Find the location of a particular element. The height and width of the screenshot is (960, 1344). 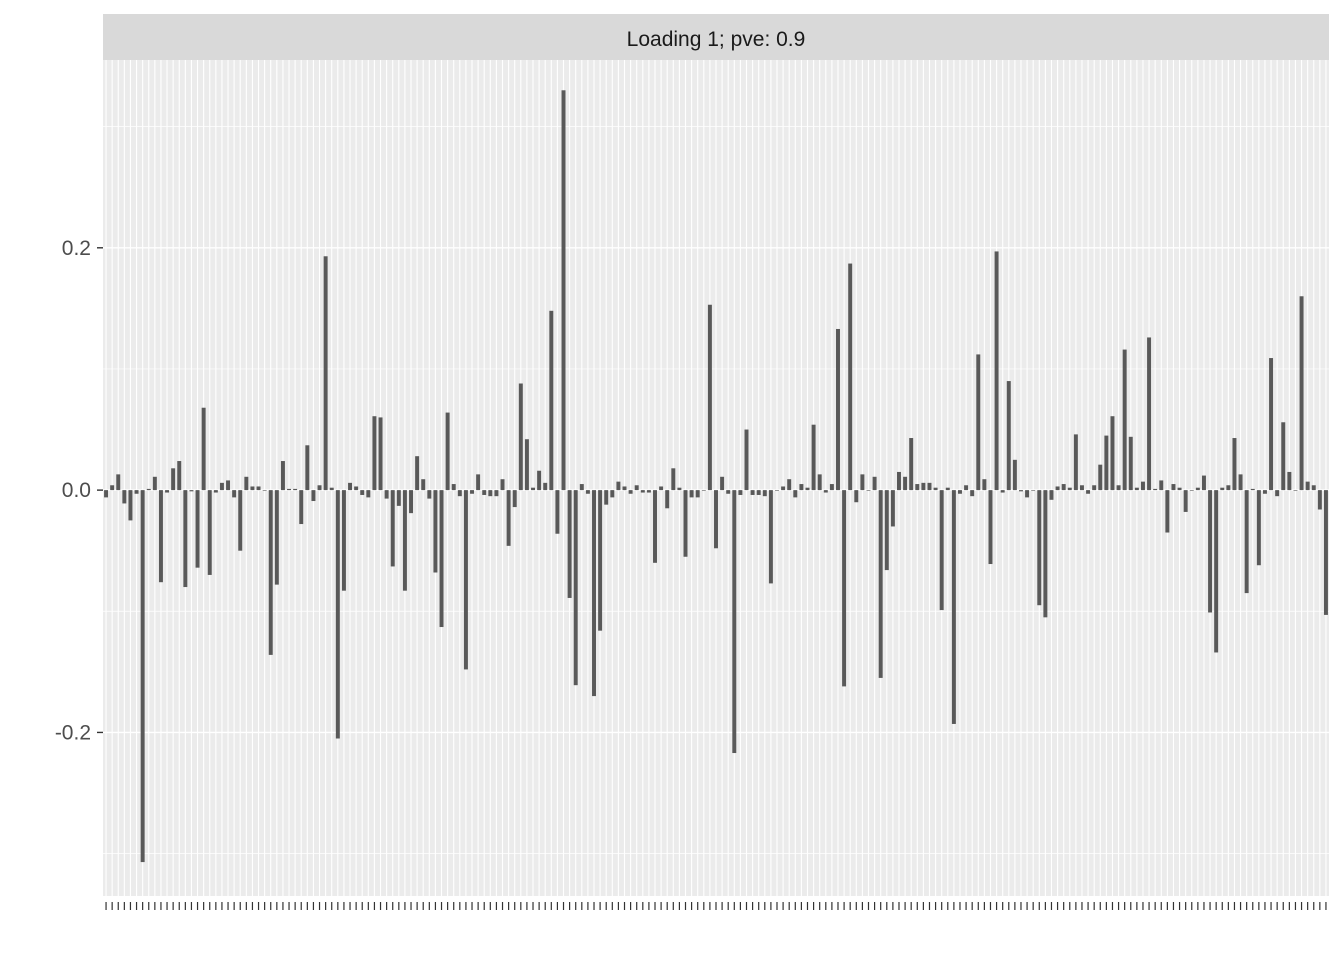

strip-background is located at coordinates (716, 37).